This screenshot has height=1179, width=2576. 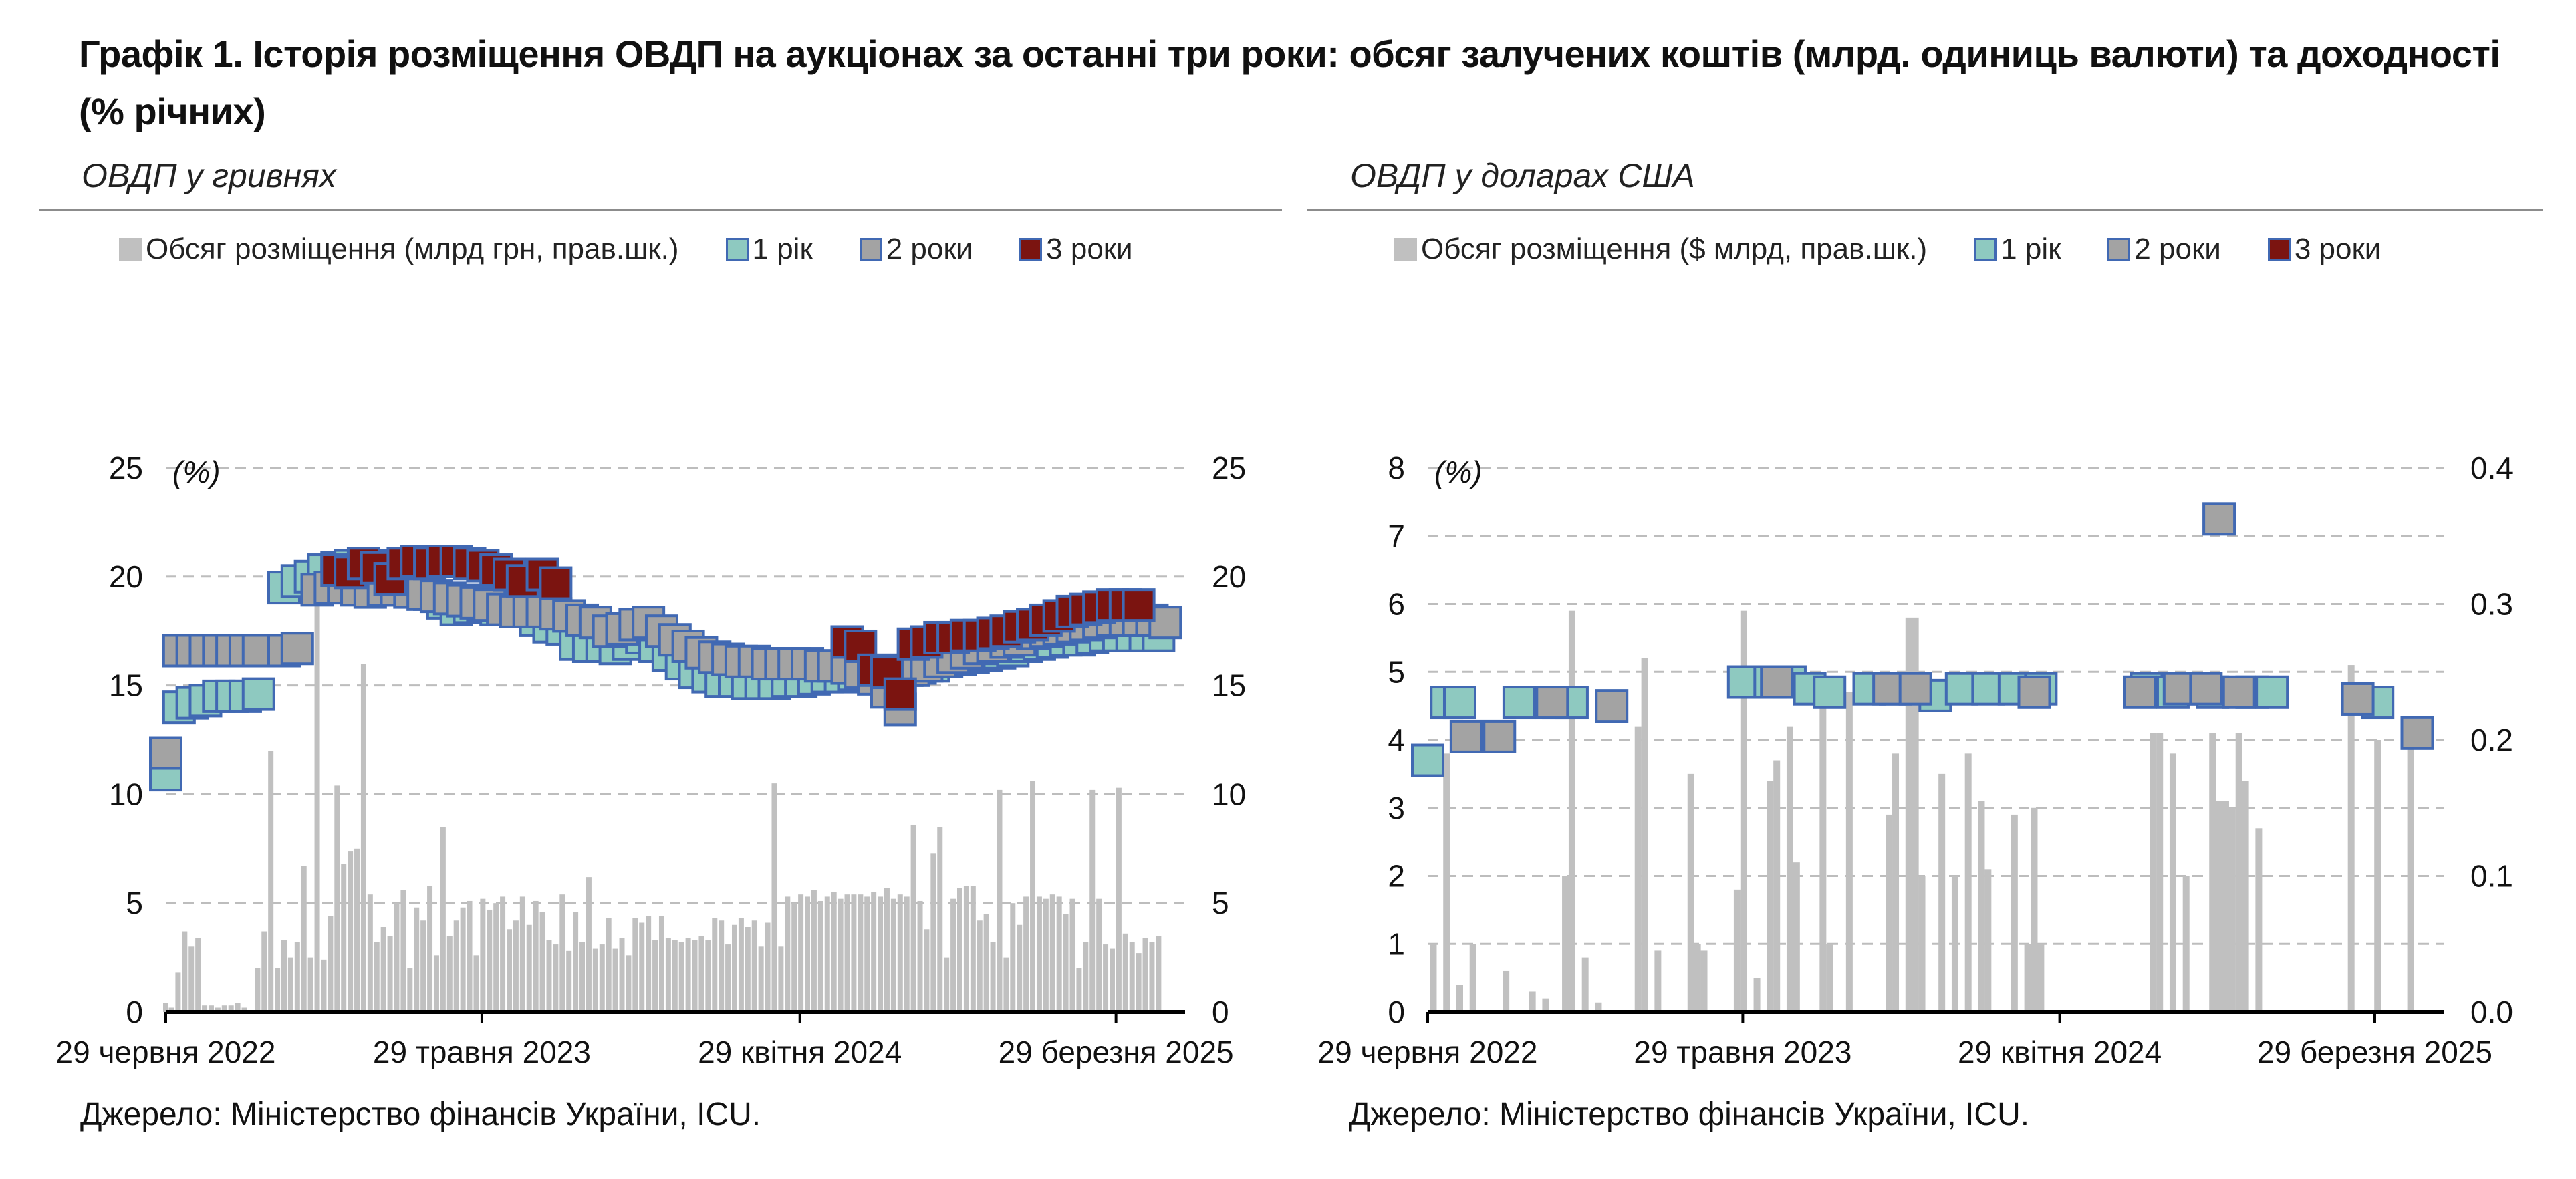 What do you see at coordinates (1229, 794) in the screenshot?
I see `y-right-tick-label: 10` at bounding box center [1229, 794].